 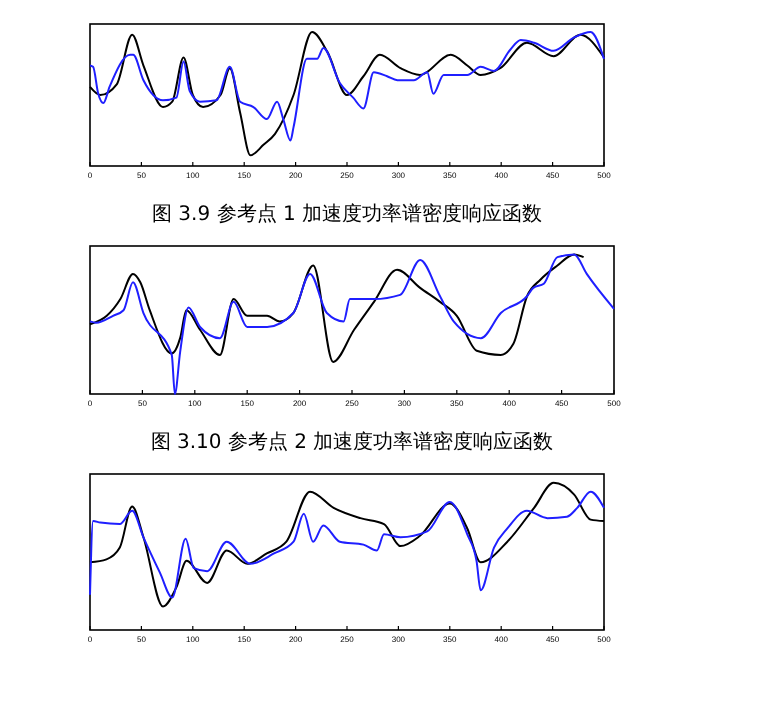 I want to click on text: 图 3.10 参考点 2 加速度功率谱密度响应函数, so click(x=352, y=442).